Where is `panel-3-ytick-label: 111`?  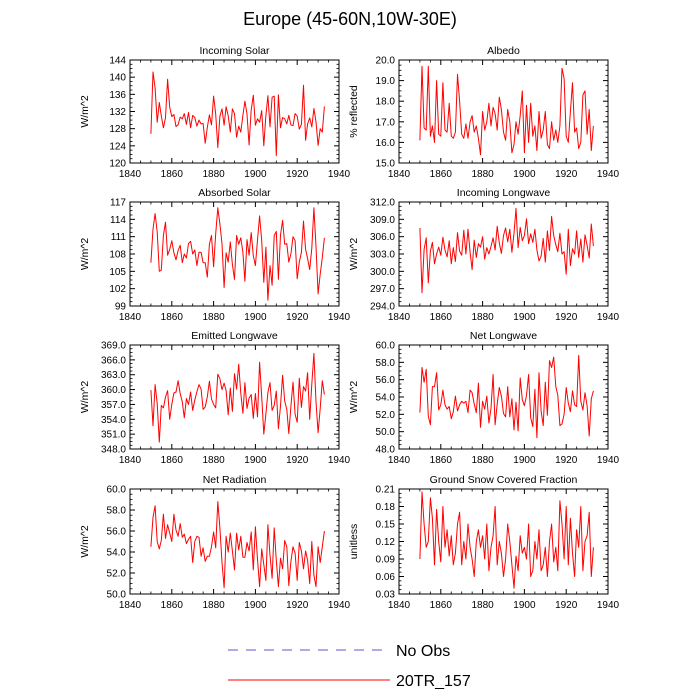 panel-3-ytick-label: 111 is located at coordinates (119, 237).